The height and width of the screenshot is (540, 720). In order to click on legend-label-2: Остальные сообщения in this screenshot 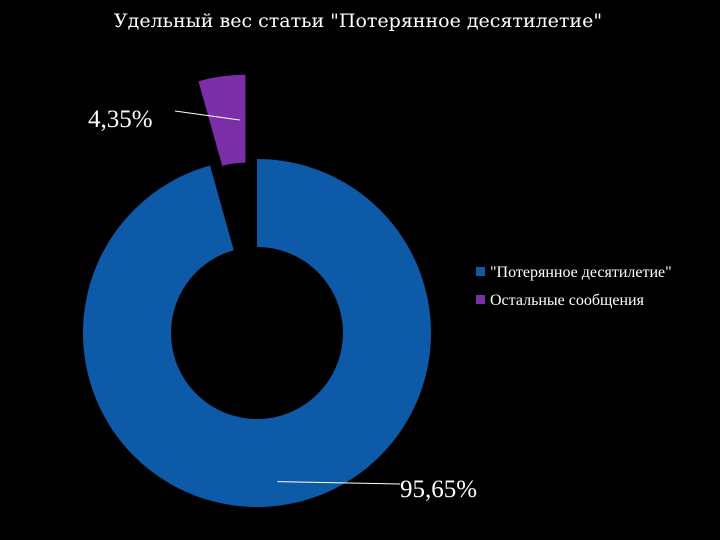, I will do `click(567, 300)`.